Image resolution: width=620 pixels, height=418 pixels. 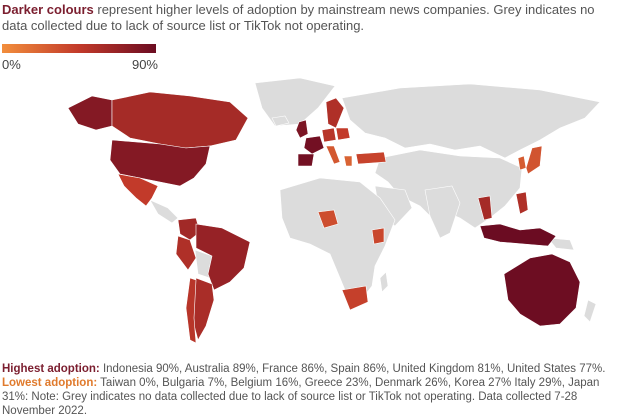 What do you see at coordinates (144, 64) in the screenshot?
I see `legend-max-label: 90%` at bounding box center [144, 64].